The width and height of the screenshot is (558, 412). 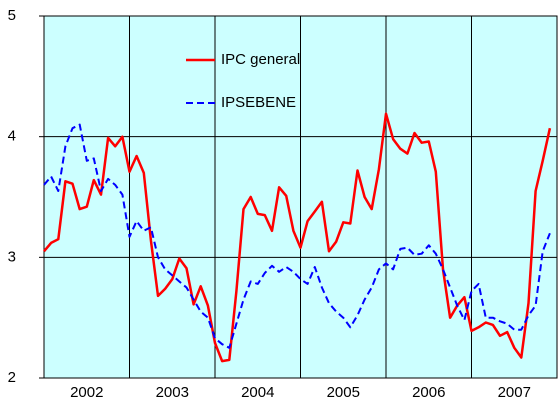 I want to click on y-tick-label: 5, so click(x=12, y=15).